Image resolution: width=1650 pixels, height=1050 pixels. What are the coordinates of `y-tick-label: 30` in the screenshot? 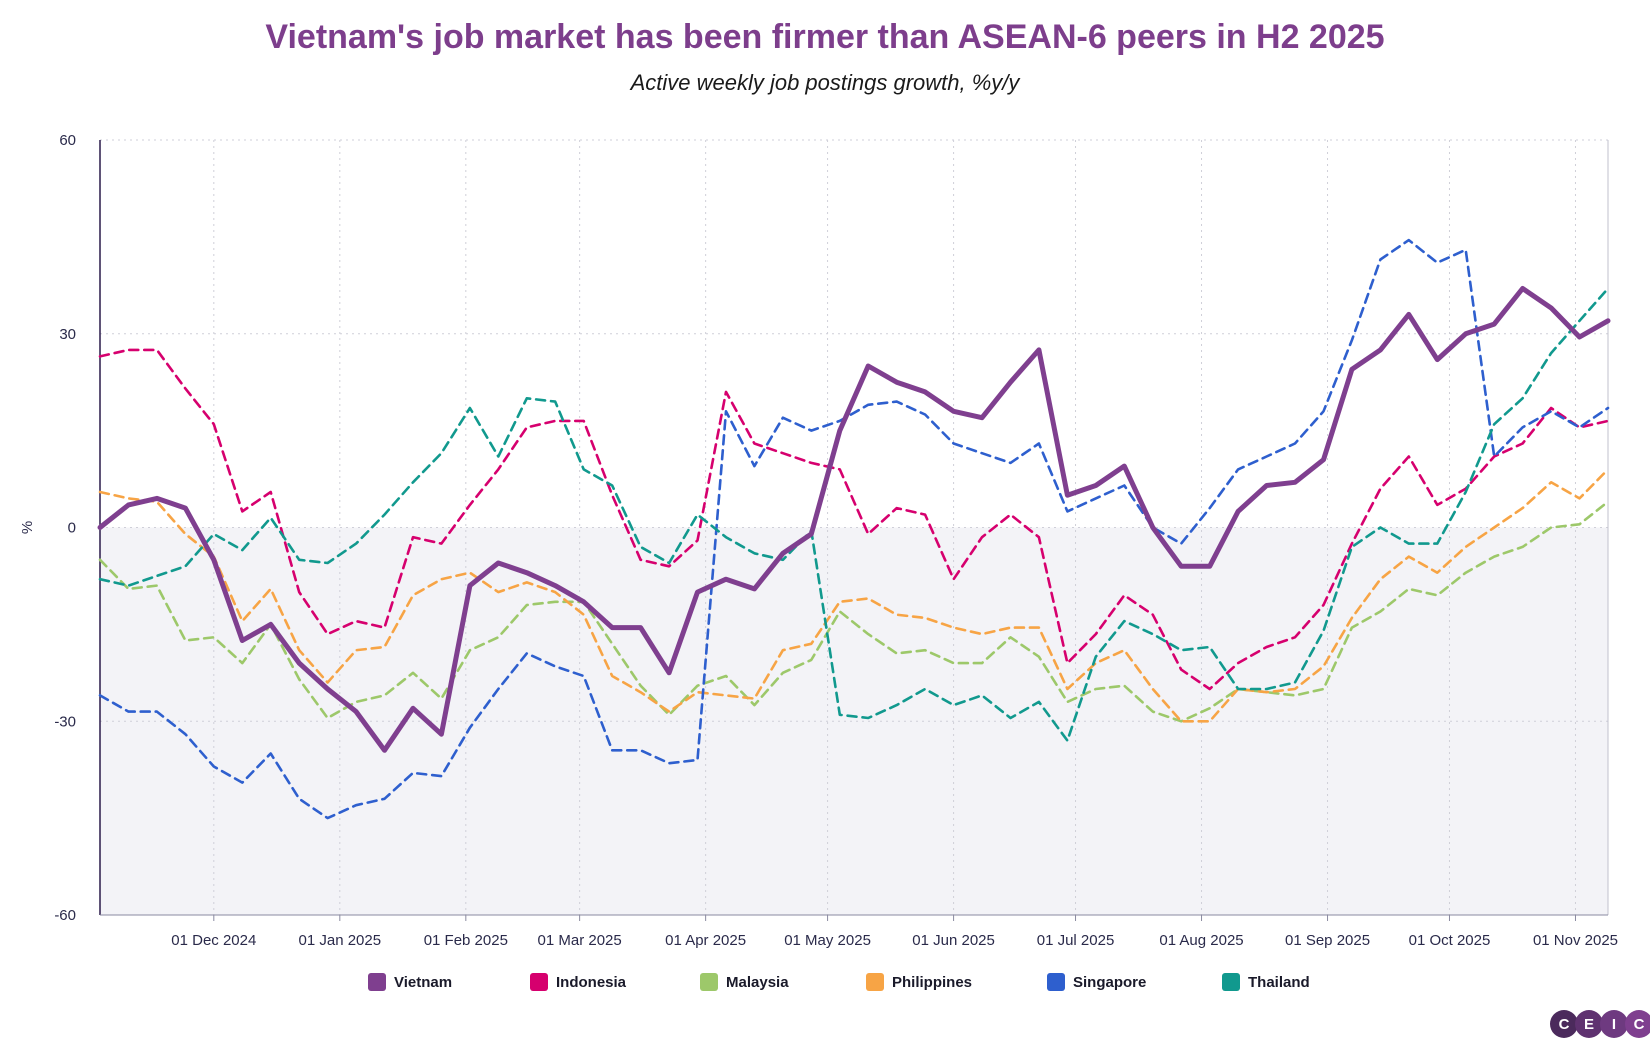 It's located at (67, 334).